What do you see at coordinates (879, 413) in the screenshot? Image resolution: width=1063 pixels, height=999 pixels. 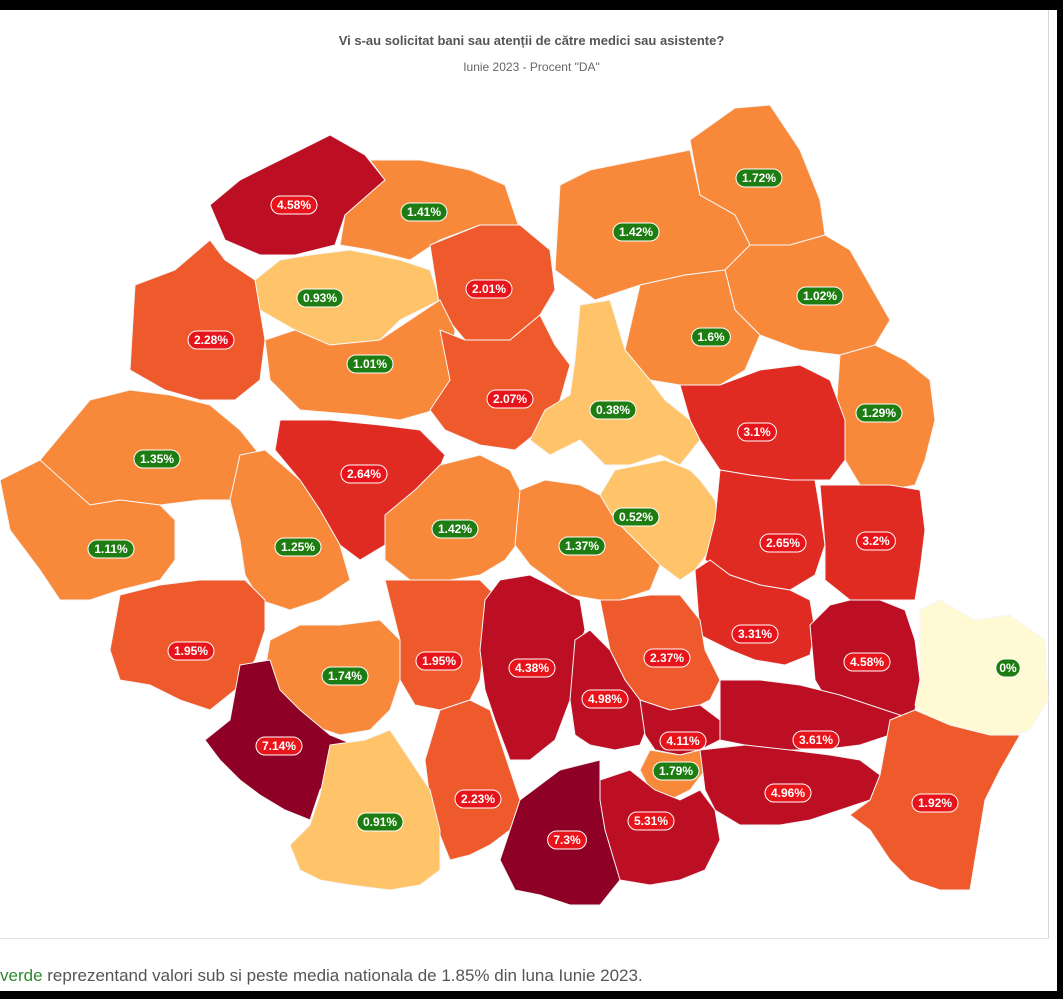 I see `county-value-label: 1.29%` at bounding box center [879, 413].